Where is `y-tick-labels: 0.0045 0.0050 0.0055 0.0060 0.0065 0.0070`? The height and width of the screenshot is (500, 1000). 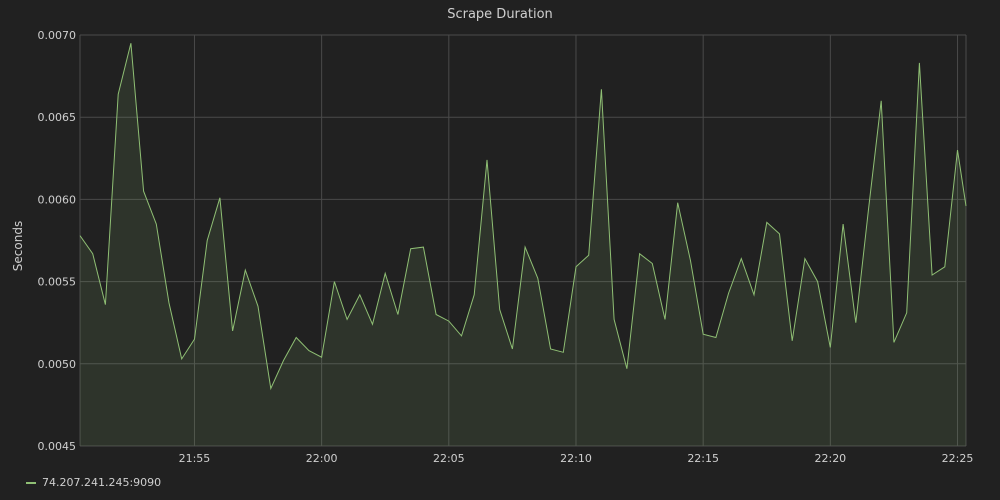 y-tick-labels: 0.0045 0.0050 0.0055 0.0060 0.0065 0.0070 is located at coordinates (57, 241).